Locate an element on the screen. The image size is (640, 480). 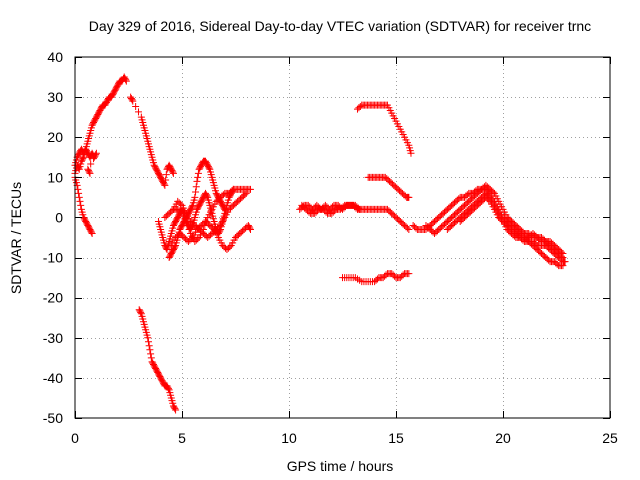
y-tick-label: 30 is located at coordinates (55, 97).